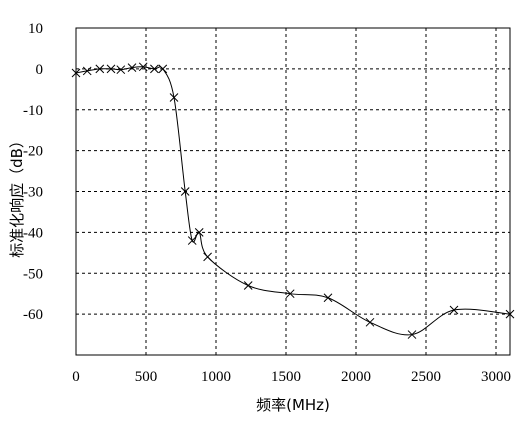 The width and height of the screenshot is (529, 423). I want to click on x-tick-label: 1000, so click(216, 377).